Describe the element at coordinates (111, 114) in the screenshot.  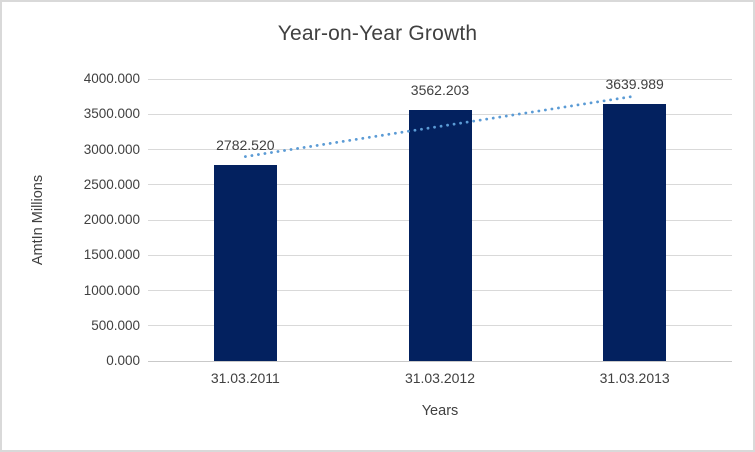
I see `y-tick-label: 3500.000` at that location.